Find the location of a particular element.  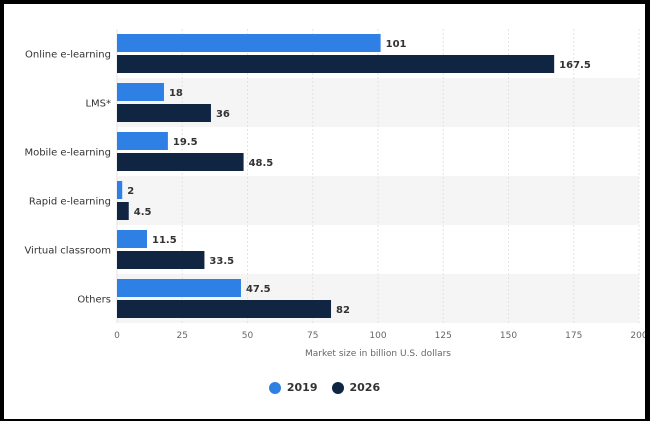

x-tick-label: 0 is located at coordinates (117, 336).